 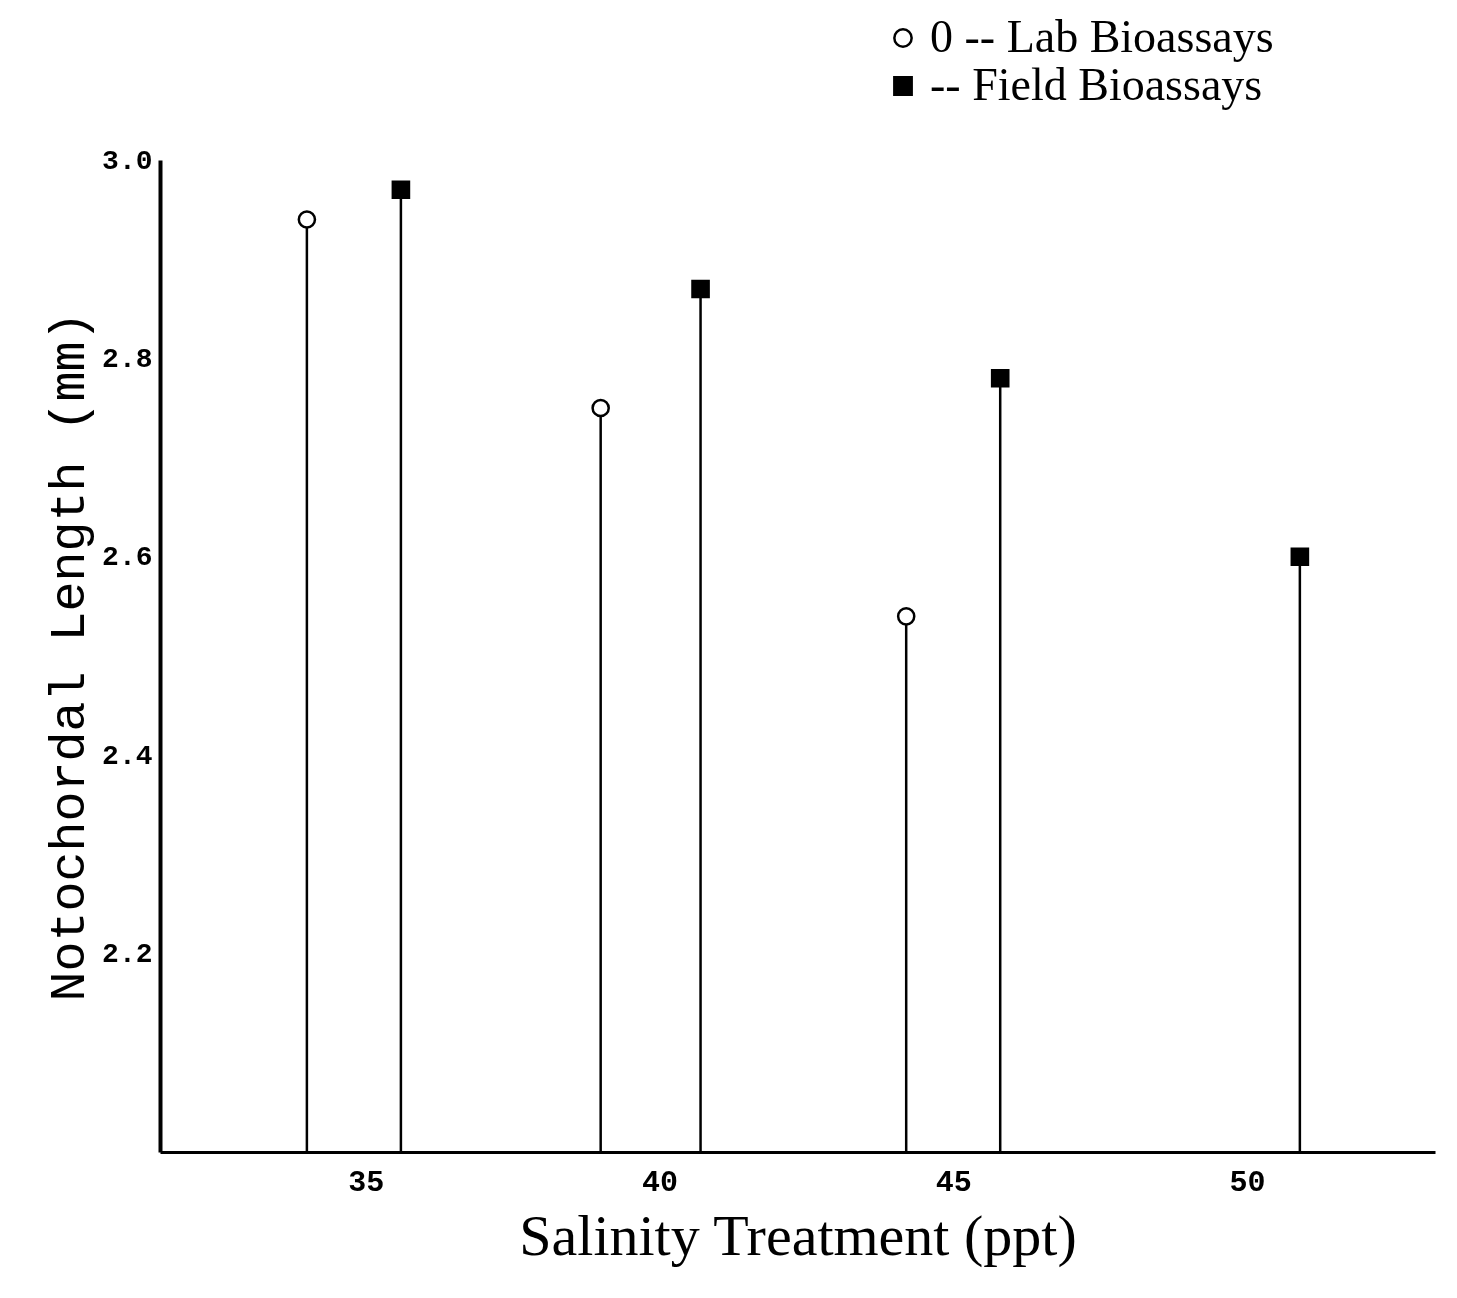 What do you see at coordinates (798, 1235) in the screenshot?
I see `x-axis-title: Salinity Treatment (ppt)` at bounding box center [798, 1235].